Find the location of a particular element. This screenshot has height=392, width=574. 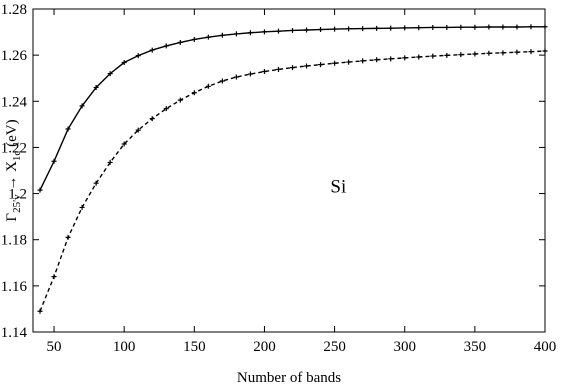

x-tick-label: 50 is located at coordinates (54, 347).